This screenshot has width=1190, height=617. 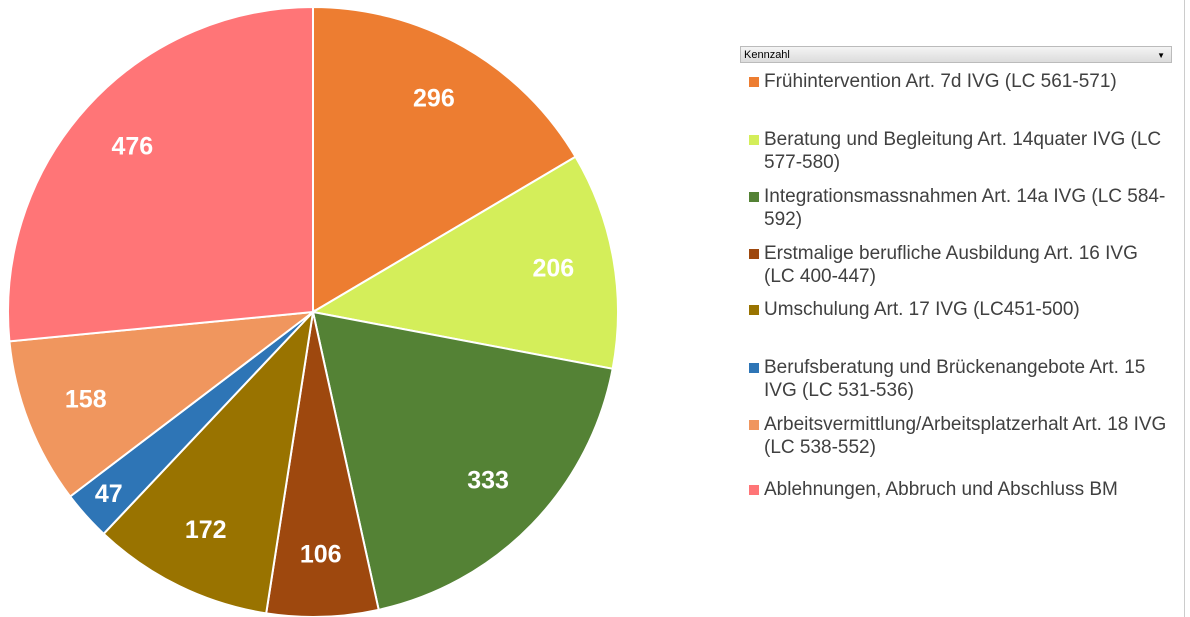 What do you see at coordinates (109, 494) in the screenshot?
I see `data-label: 47` at bounding box center [109, 494].